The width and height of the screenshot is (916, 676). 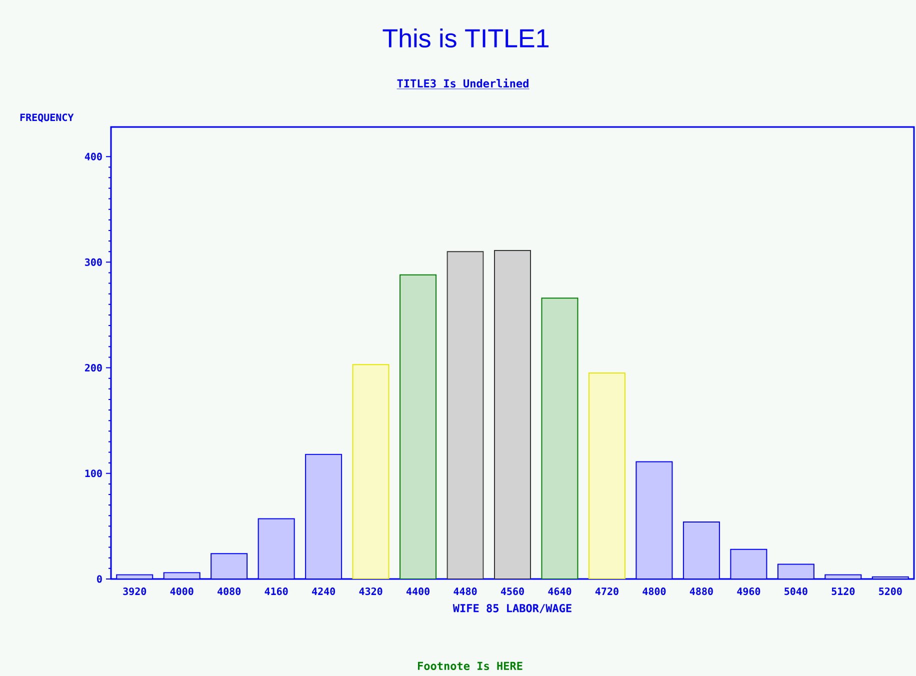 I want to click on x-tick-label: 4000, so click(x=182, y=592).